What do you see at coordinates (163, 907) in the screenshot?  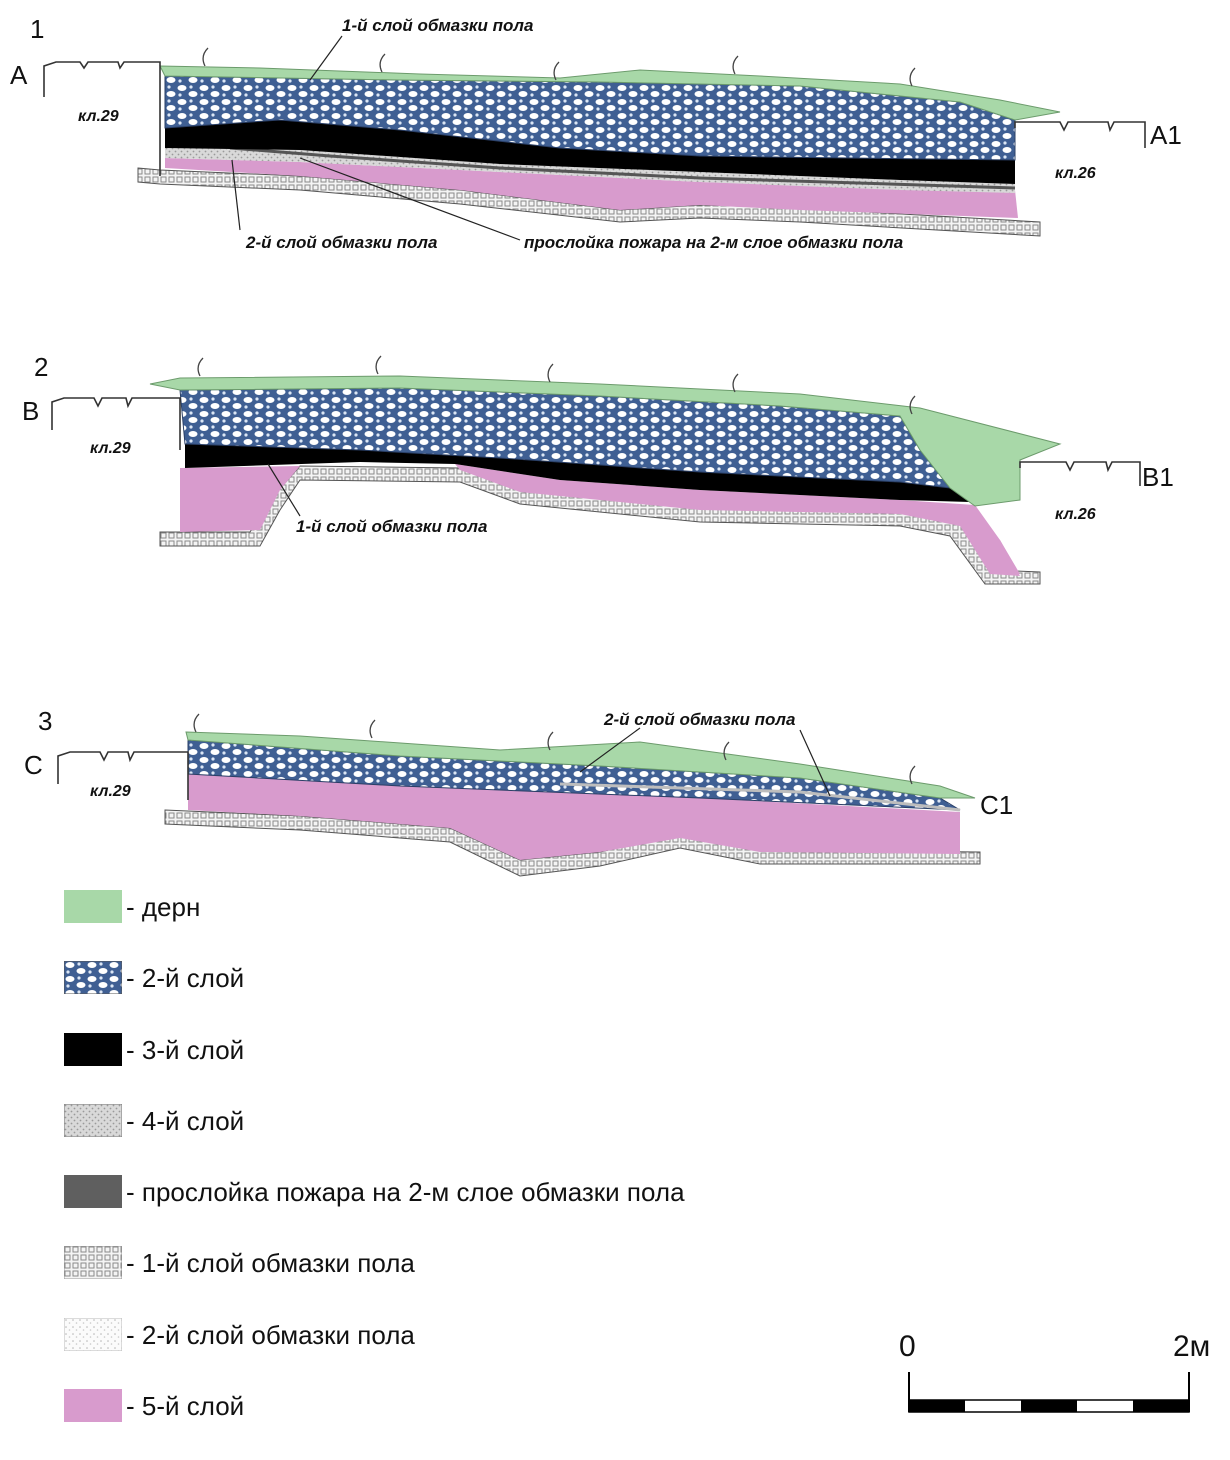 I see `legend-label: - дерн` at bounding box center [163, 907].